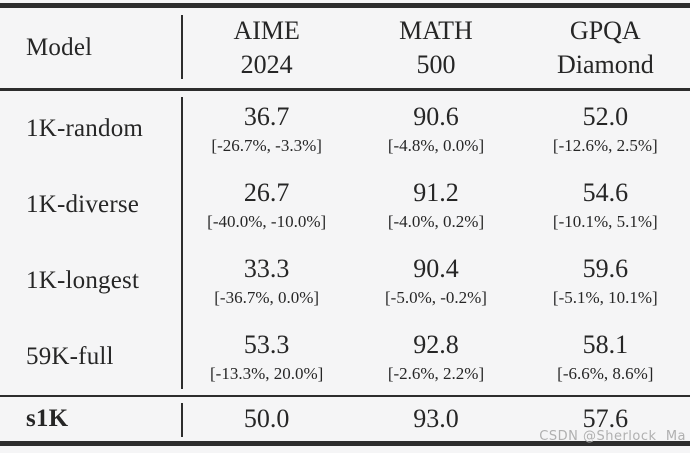 The image size is (690, 453). I want to click on table-footer-row: s1K 50.0 93.0 57.6, so click(345, 419).